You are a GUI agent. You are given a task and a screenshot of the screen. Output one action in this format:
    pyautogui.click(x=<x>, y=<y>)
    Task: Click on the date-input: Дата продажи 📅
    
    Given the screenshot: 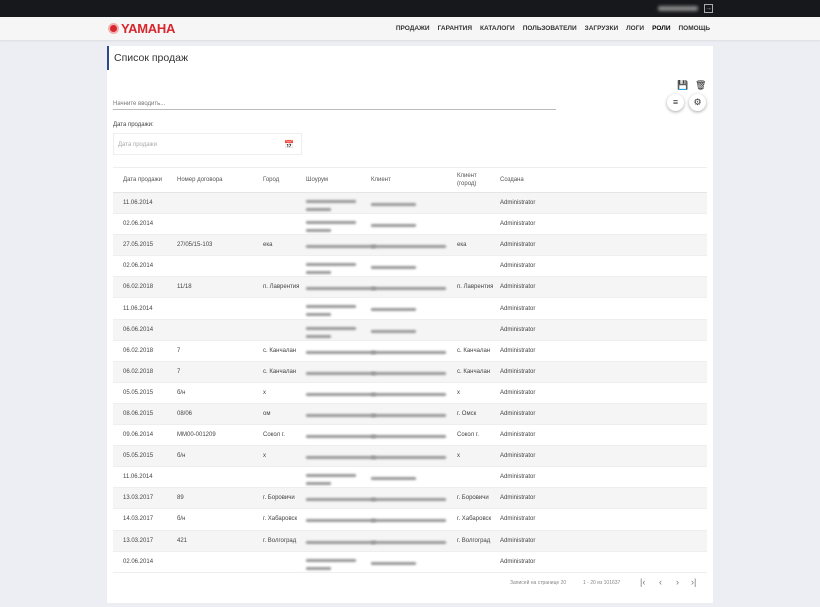 What is the action you would take?
    pyautogui.click(x=207, y=144)
    